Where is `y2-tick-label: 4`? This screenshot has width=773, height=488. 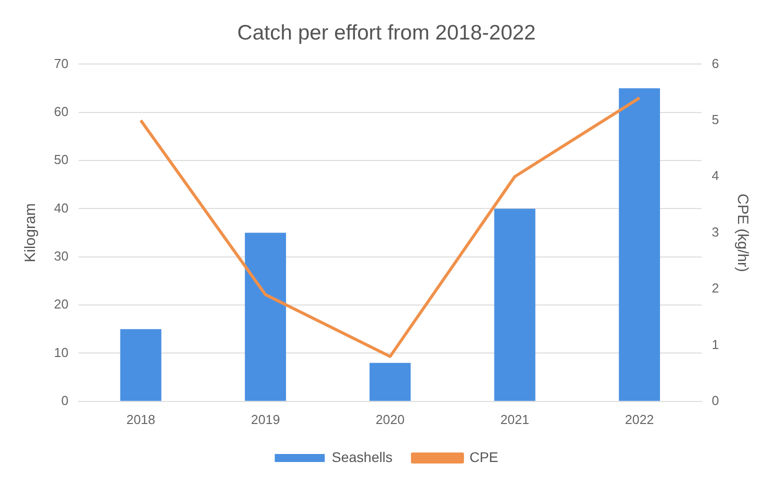
y2-tick-label: 4 is located at coordinates (716, 176).